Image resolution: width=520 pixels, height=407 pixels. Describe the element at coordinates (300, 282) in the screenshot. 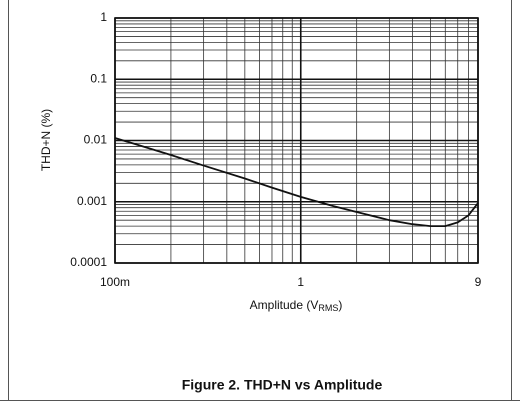

I see `x-tick-label: 1` at that location.